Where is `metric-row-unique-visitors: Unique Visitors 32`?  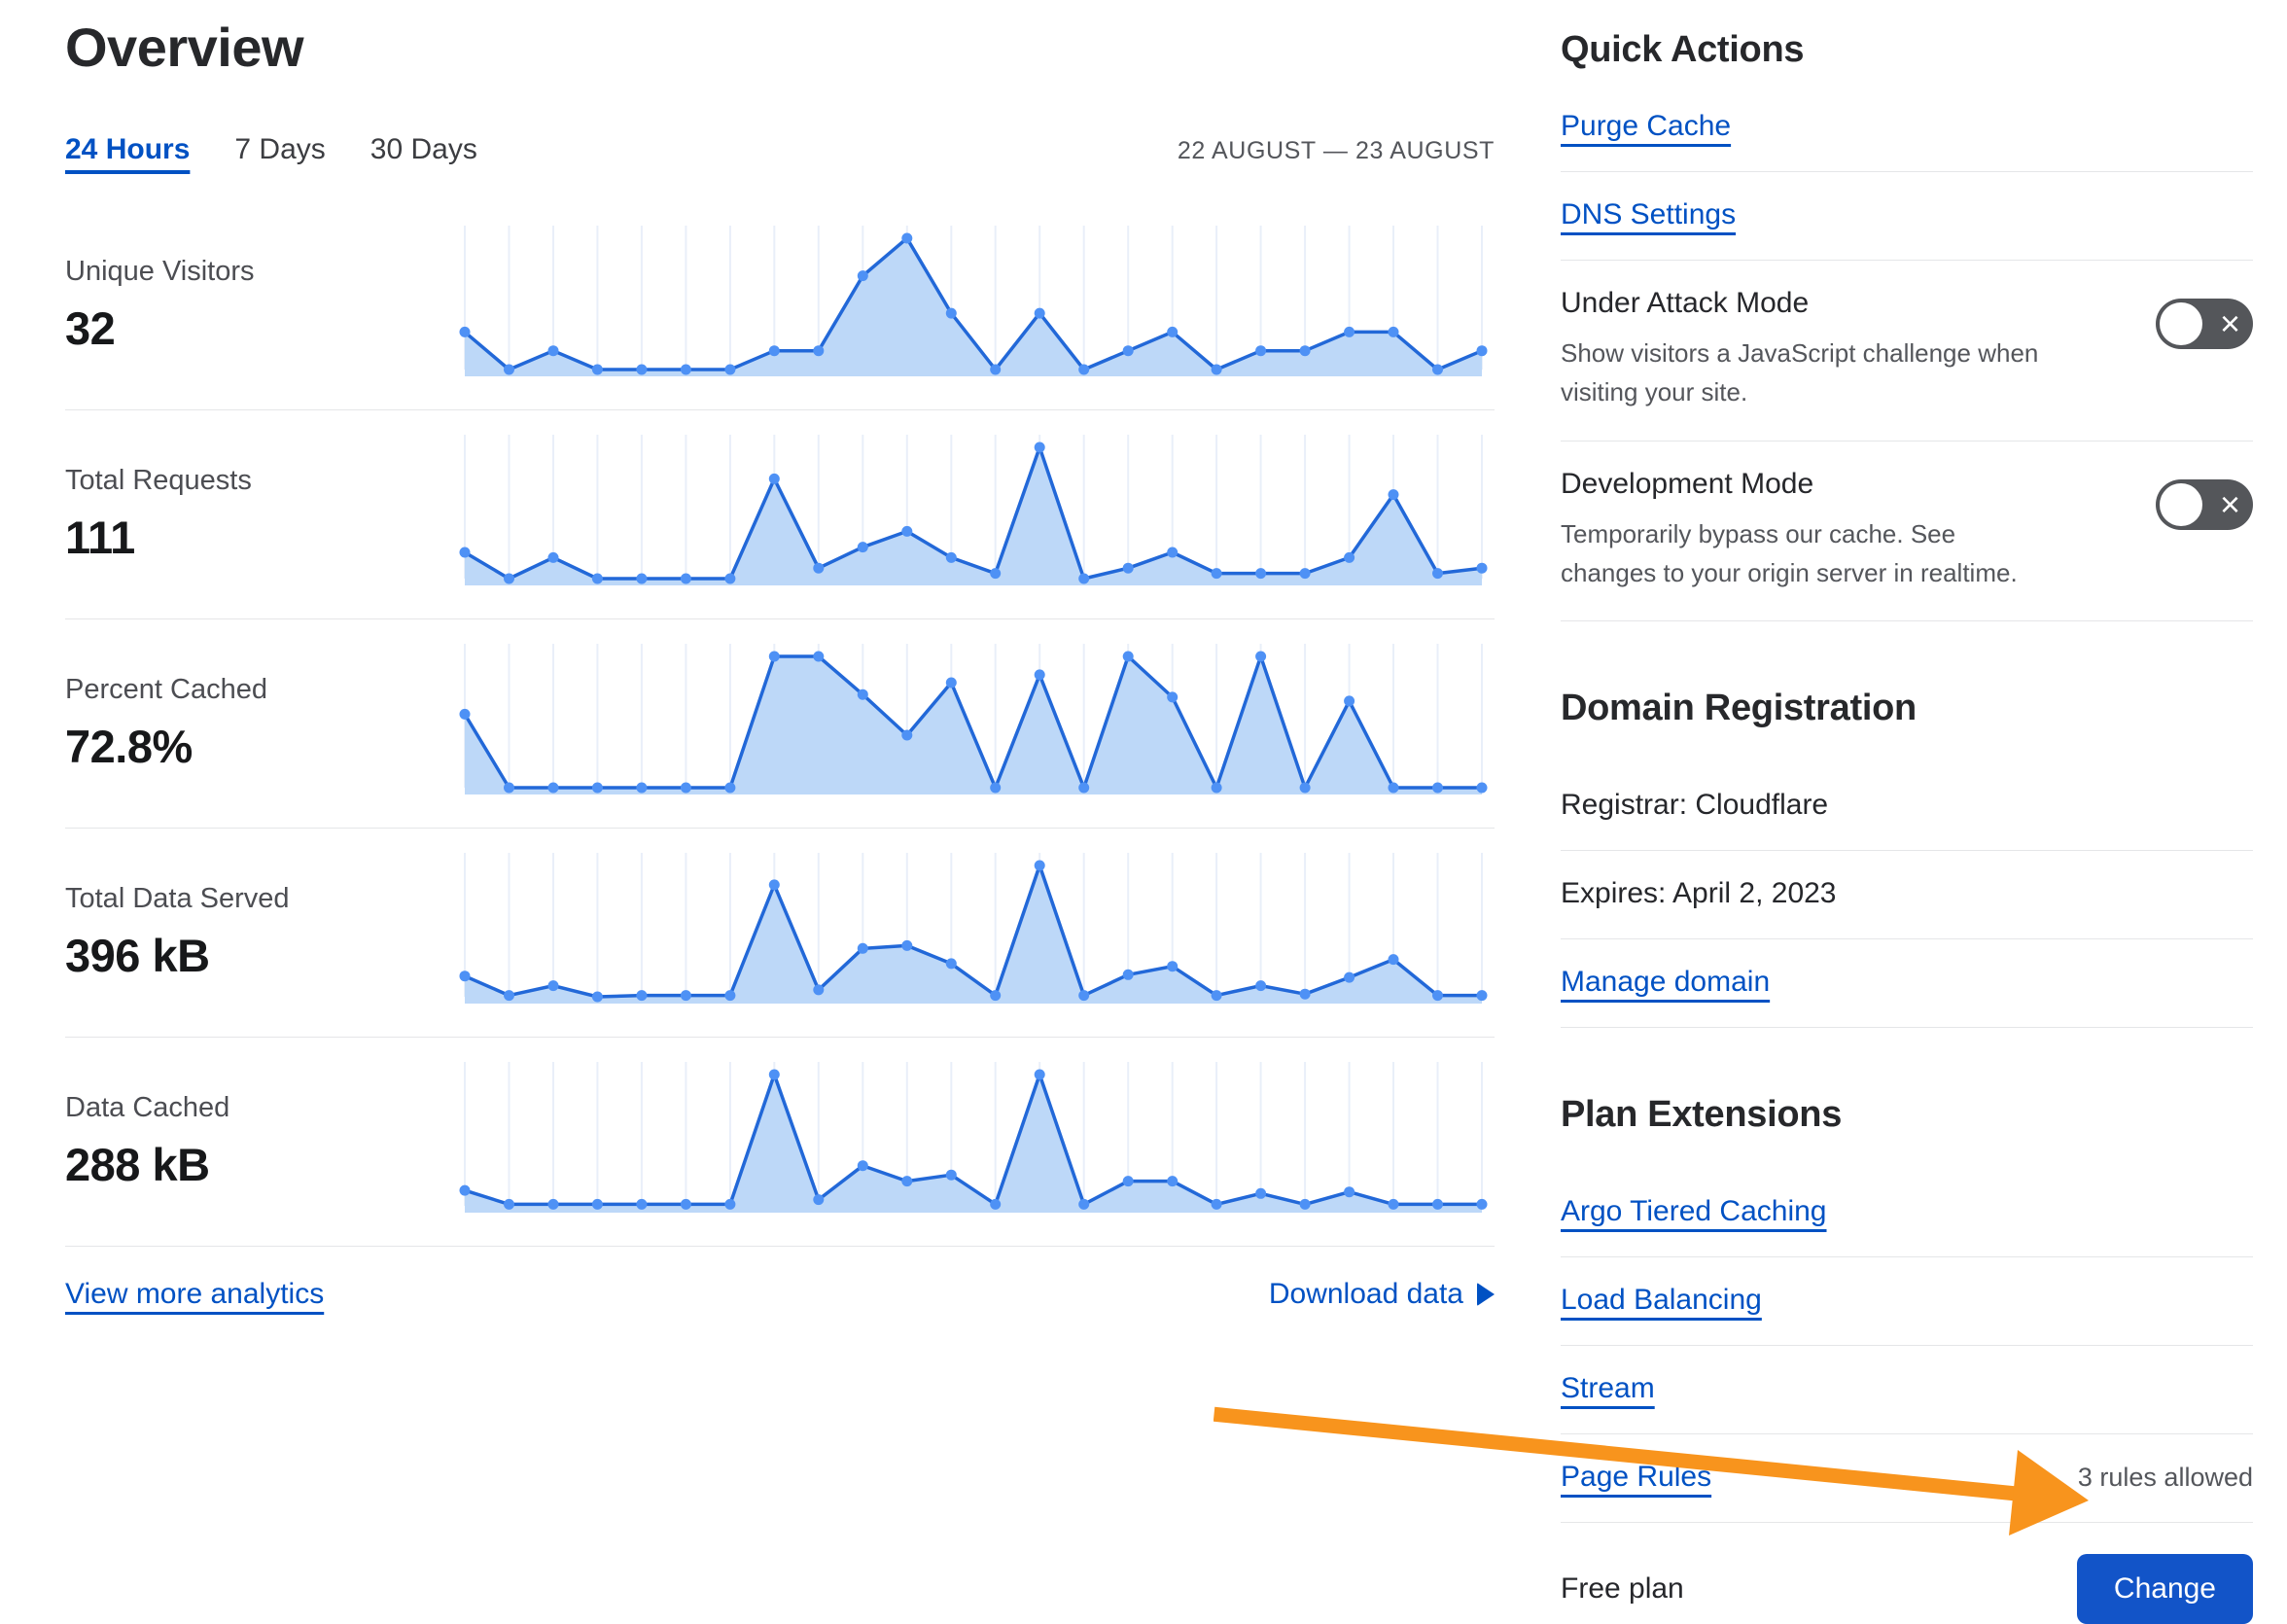
metric-row-unique-visitors: Unique Visitors 32 is located at coordinates (780, 305).